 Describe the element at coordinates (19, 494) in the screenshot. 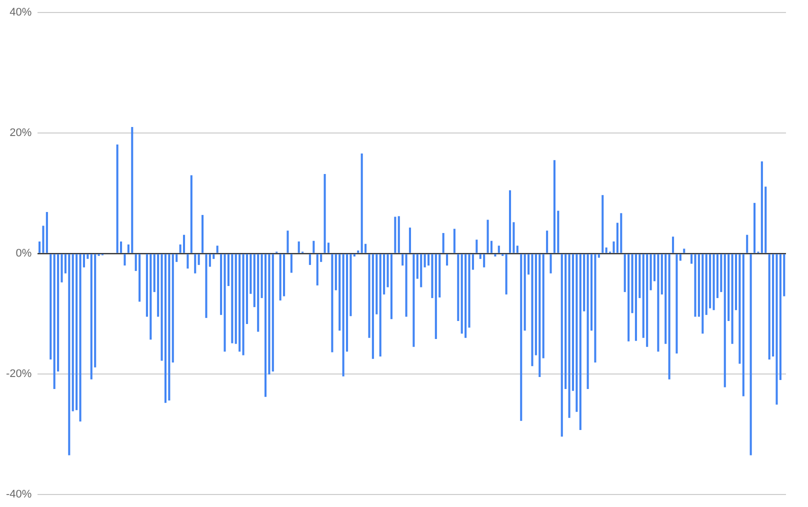

I see `y-tick-label: -40%` at that location.